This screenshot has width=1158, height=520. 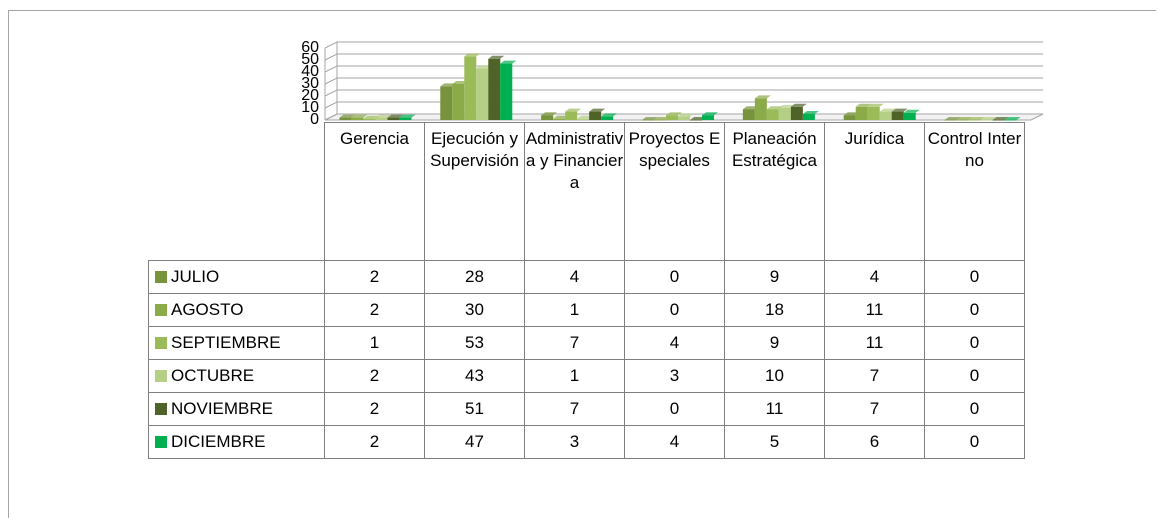 What do you see at coordinates (226, 342) in the screenshot?
I see `legend-label: SEPTIEMBRE` at bounding box center [226, 342].